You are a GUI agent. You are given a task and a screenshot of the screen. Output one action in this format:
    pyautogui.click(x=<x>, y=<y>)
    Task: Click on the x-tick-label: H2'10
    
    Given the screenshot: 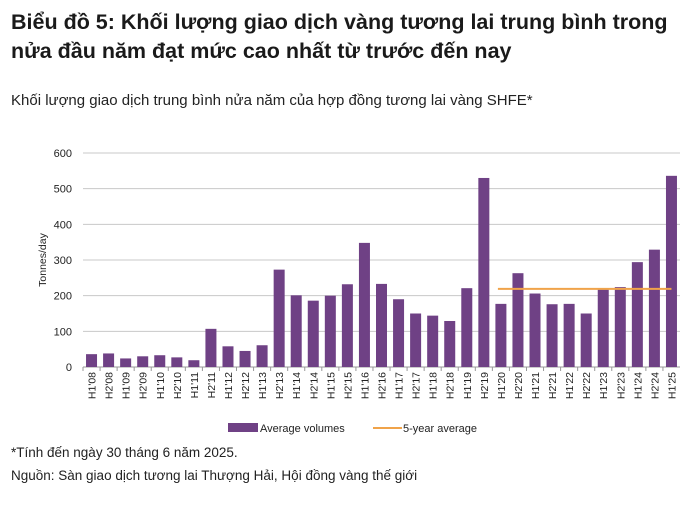 What is the action you would take?
    pyautogui.click(x=178, y=385)
    